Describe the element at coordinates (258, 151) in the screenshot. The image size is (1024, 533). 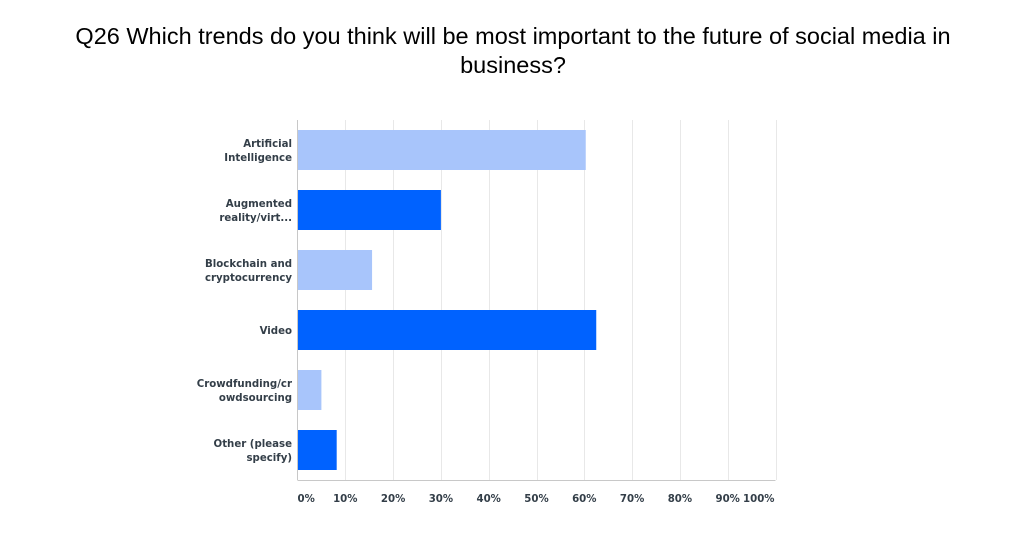
I see `category-label: Artificial Intelligence` at that location.